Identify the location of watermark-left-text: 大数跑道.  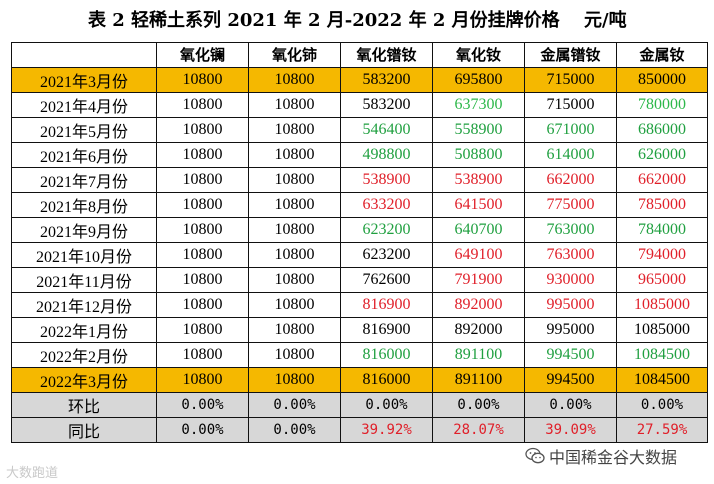
(32, 473).